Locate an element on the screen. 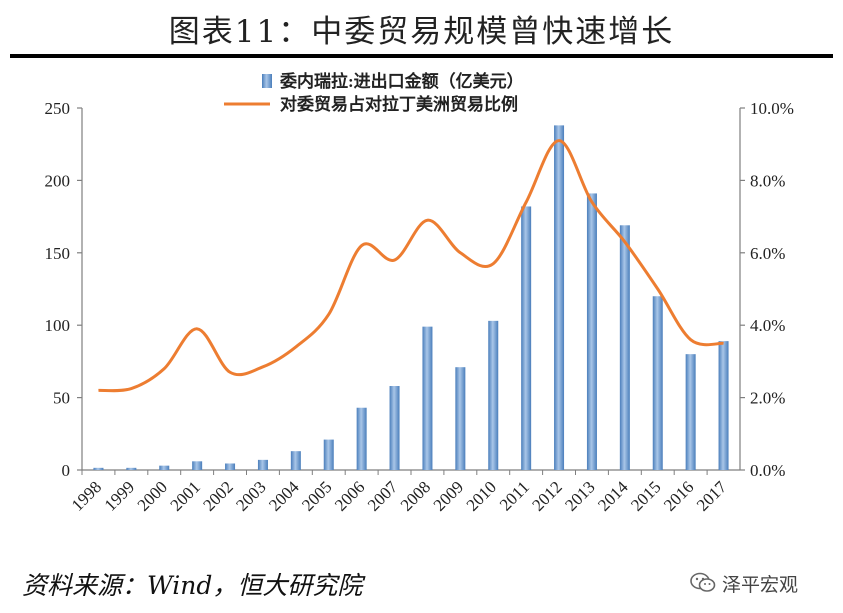 The image size is (843, 613). right-tick-label: 2.0% is located at coordinates (767, 398).